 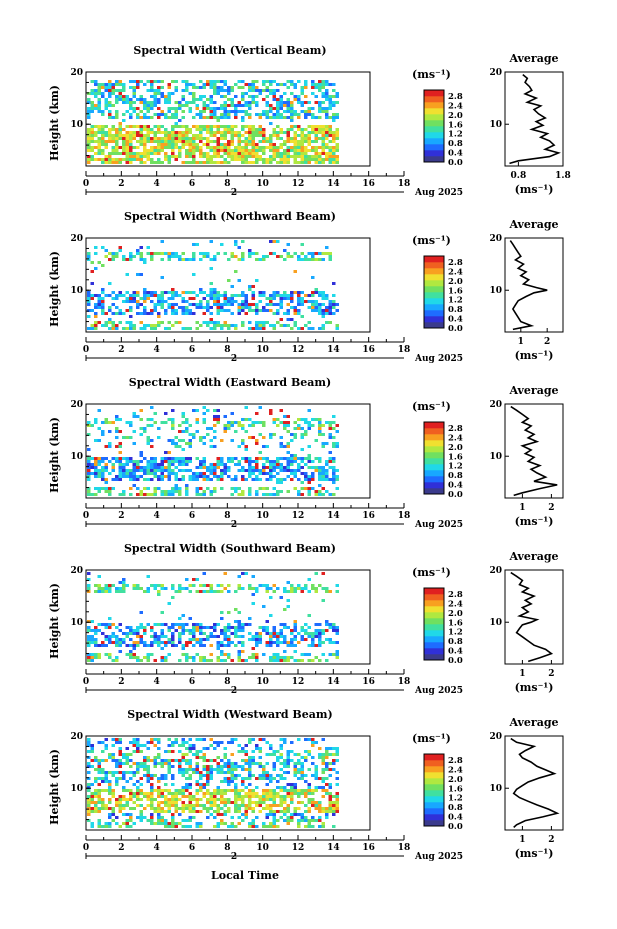 I want to click on date-axis-mark: 2, so click(x=234, y=525).